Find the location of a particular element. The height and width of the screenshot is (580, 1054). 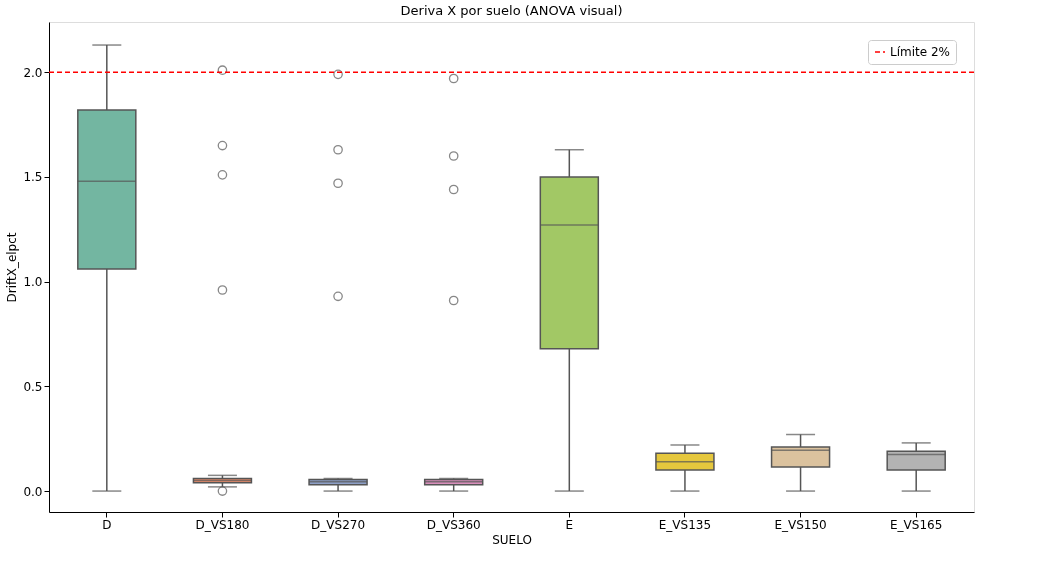

y-tick-label: 1.5 is located at coordinates (33, 177).